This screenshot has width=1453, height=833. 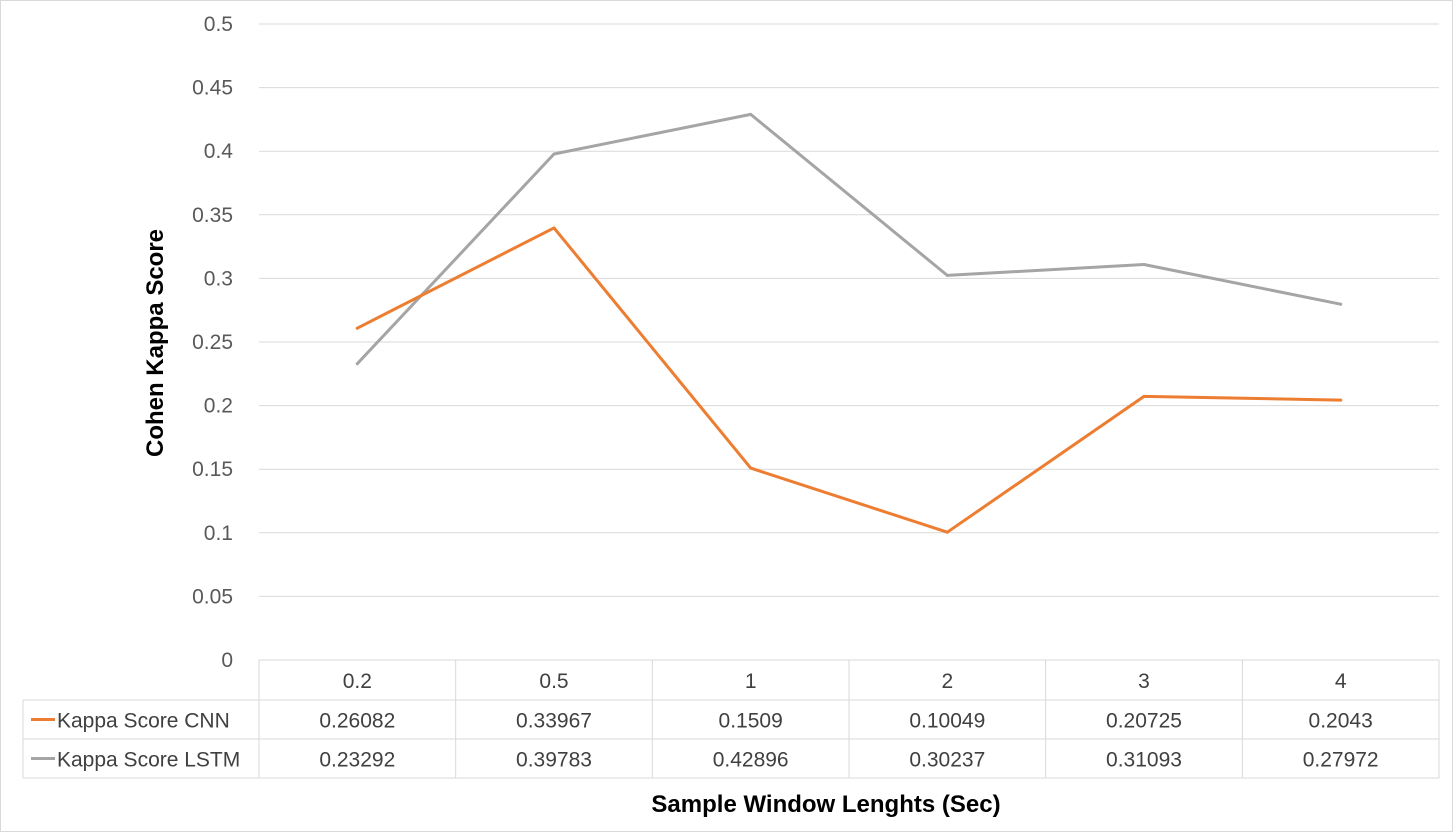 What do you see at coordinates (751, 760) in the screenshot?
I see `table-cell-value: 0.42896` at bounding box center [751, 760].